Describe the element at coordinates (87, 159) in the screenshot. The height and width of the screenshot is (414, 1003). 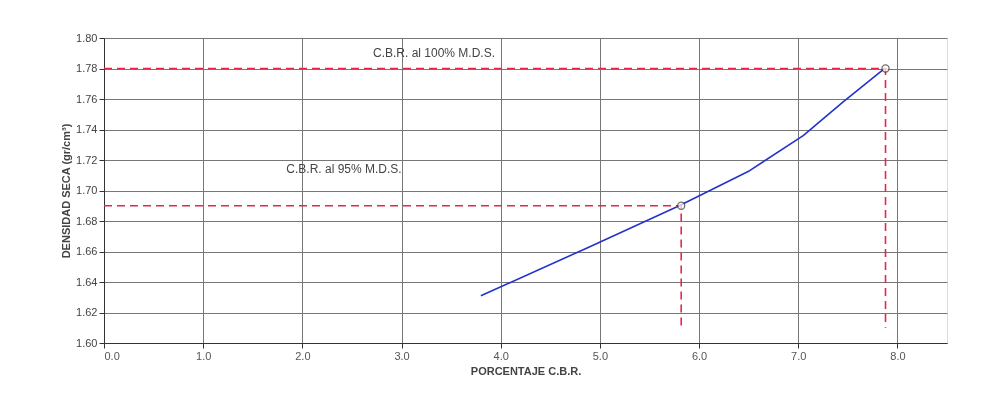
I see `y-tick-label: 1.72` at that location.